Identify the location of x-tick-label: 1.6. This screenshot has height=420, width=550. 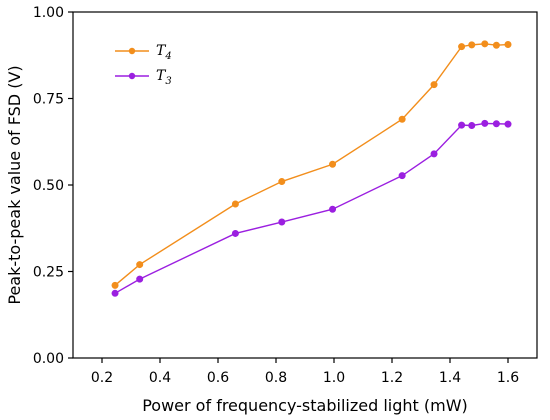
(508, 378).